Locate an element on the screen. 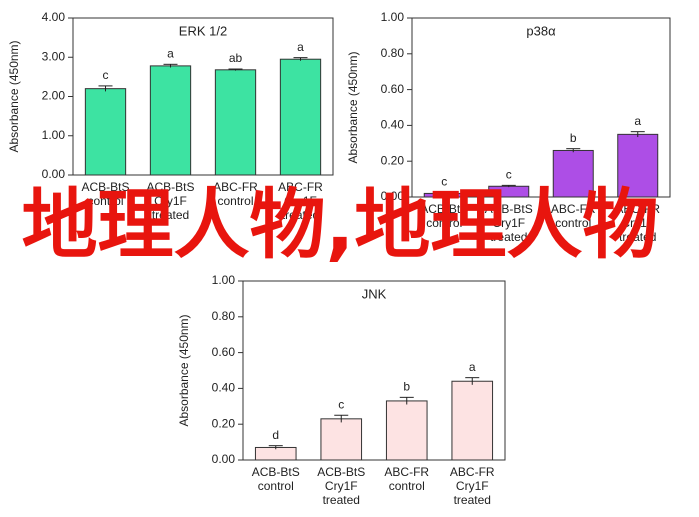 Image resolution: width=699 pixels, height=517 pixels. y-tick-label: 2.00 is located at coordinates (54, 96).